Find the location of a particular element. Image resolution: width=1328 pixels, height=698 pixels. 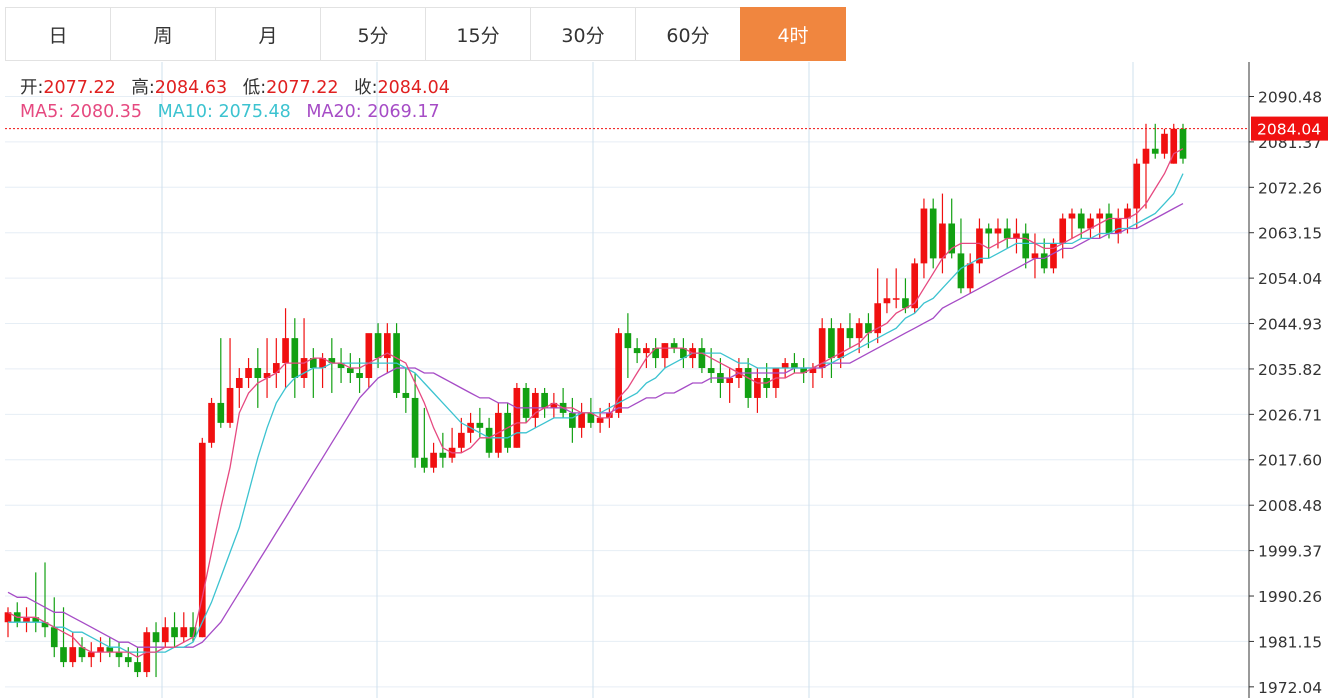

open-label: 开: is located at coordinates (32, 88).